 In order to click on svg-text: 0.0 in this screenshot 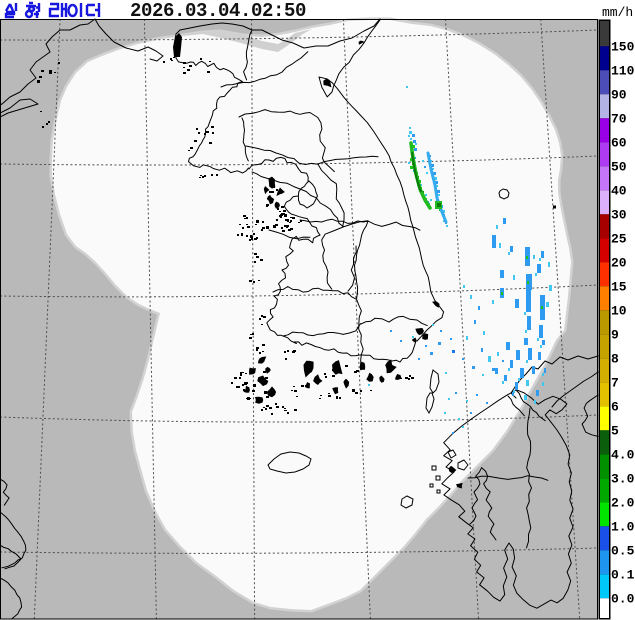, I will do `click(623, 598)`.